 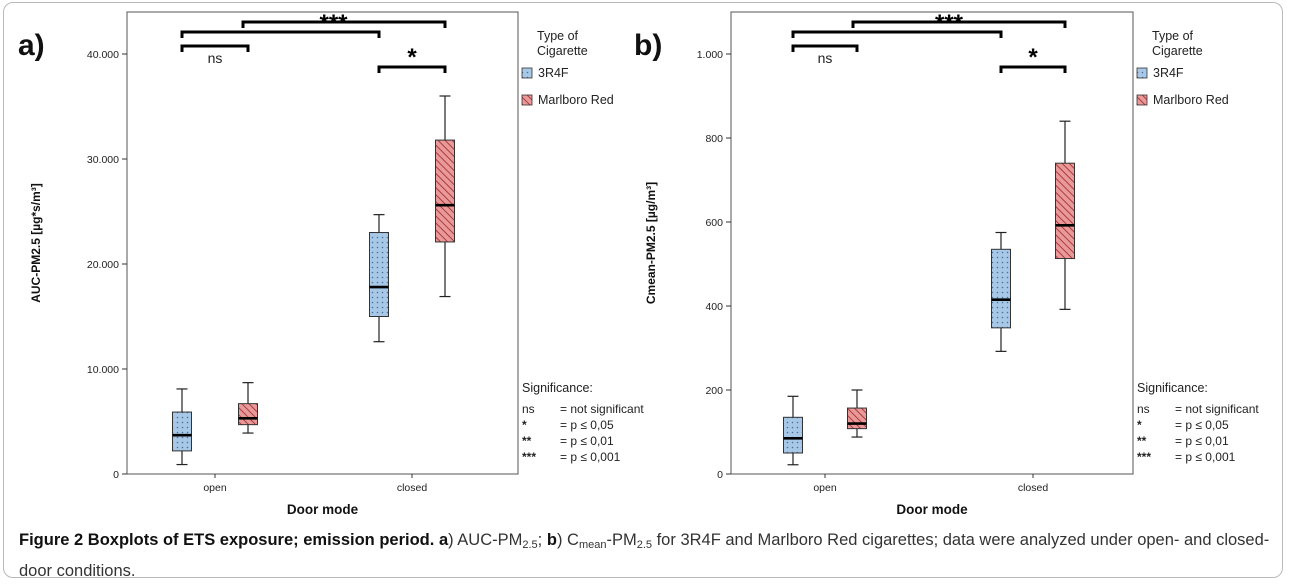 What do you see at coordinates (714, 307) in the screenshot?
I see `y-tick-label: 400` at bounding box center [714, 307].